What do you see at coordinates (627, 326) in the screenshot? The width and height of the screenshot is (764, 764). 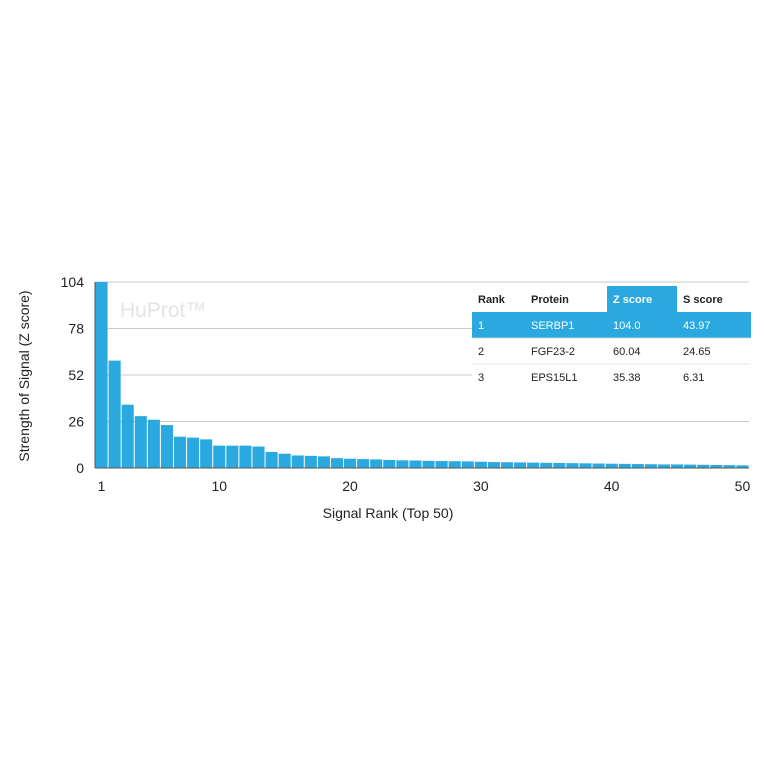 I see `table-cell: 104.0` at bounding box center [627, 326].